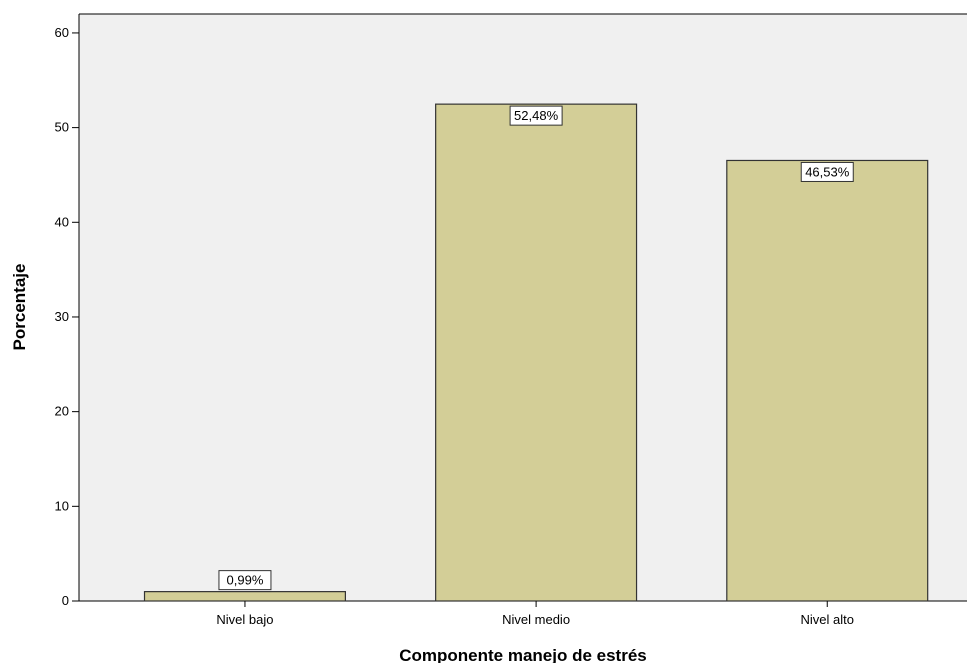 This screenshot has height=663, width=967. I want to click on data-label: 0,99%, so click(245, 580).